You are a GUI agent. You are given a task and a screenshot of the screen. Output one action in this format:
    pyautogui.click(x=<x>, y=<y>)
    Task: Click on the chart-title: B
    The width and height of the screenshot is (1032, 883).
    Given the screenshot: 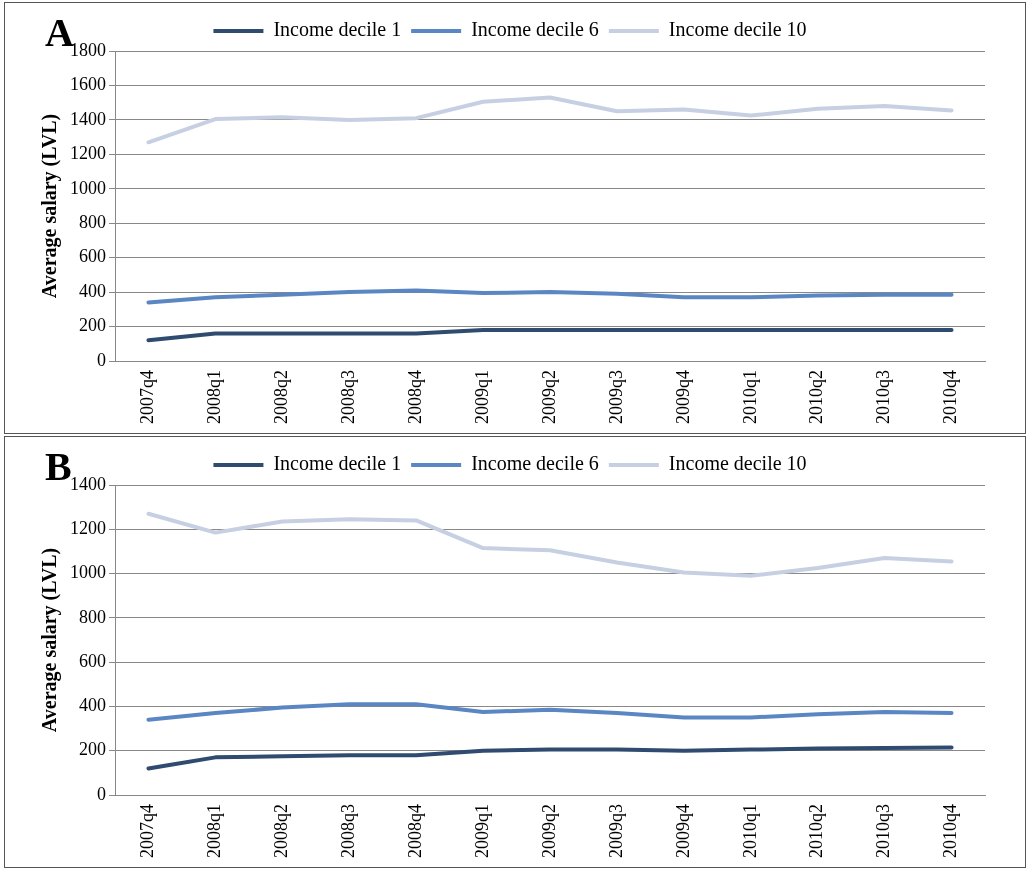 What is the action you would take?
    pyautogui.click(x=58, y=466)
    